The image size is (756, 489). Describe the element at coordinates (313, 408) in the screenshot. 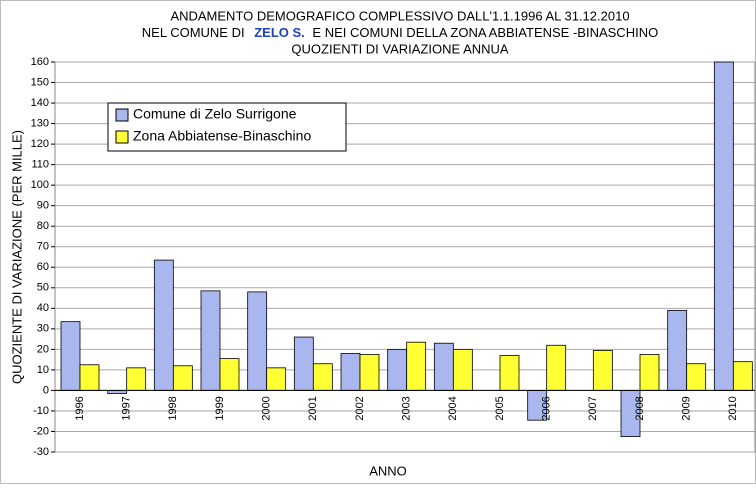

I see `x-tick-label: 2001` at that location.